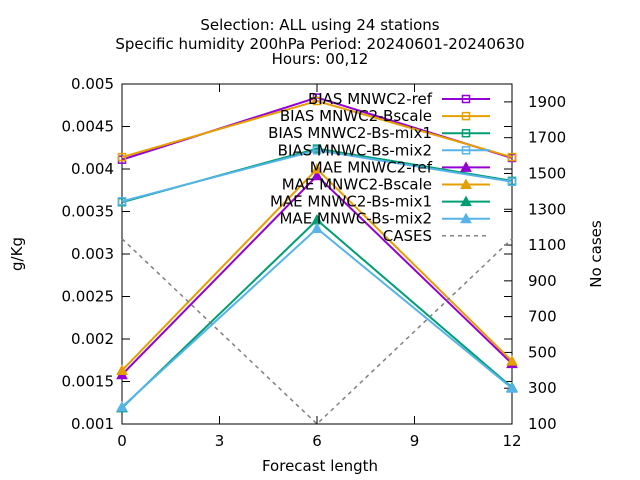 Image resolution: width=640 pixels, height=480 pixels. Describe the element at coordinates (356, 116) in the screenshot. I see `legend-label: BIAS MNWC2-Bscale` at that location.